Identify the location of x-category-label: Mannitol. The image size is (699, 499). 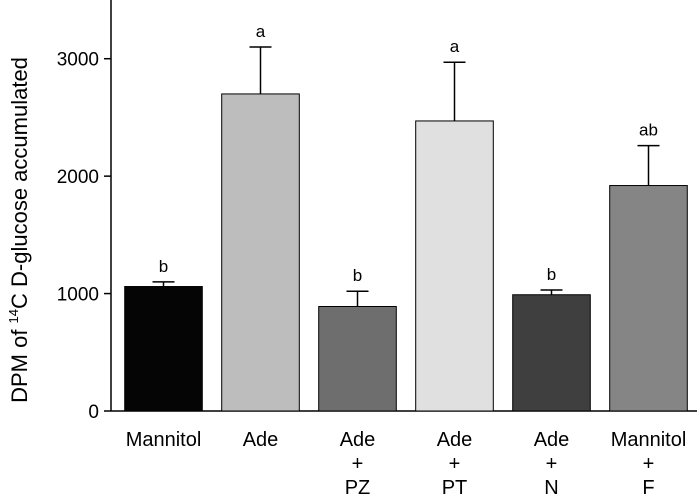
(164, 440).